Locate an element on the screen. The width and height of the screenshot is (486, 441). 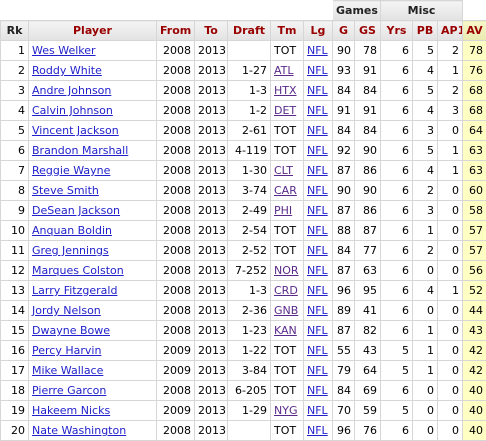
player-link: Dwayne Bowe is located at coordinates (71, 330).